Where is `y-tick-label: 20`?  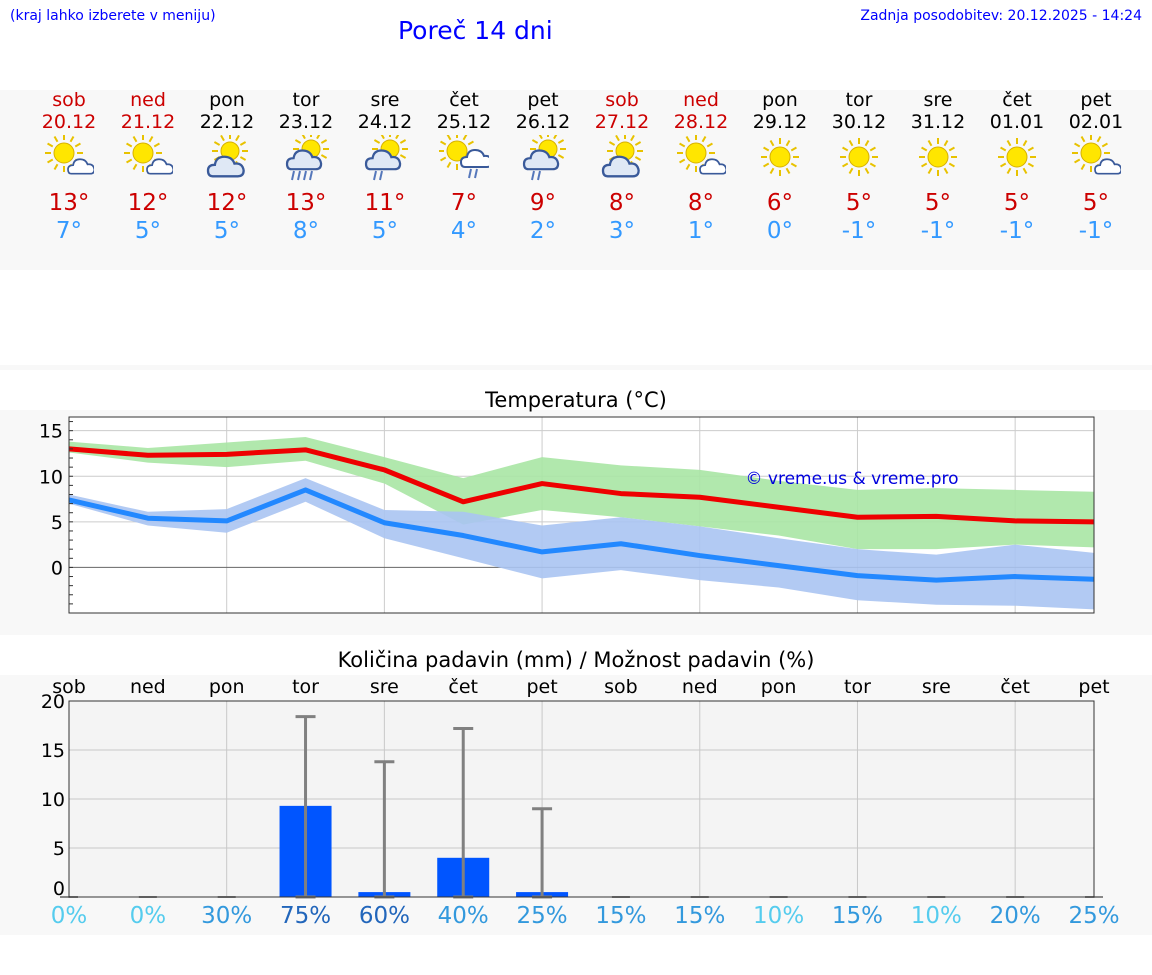
y-tick-label: 20 is located at coordinates (53, 702).